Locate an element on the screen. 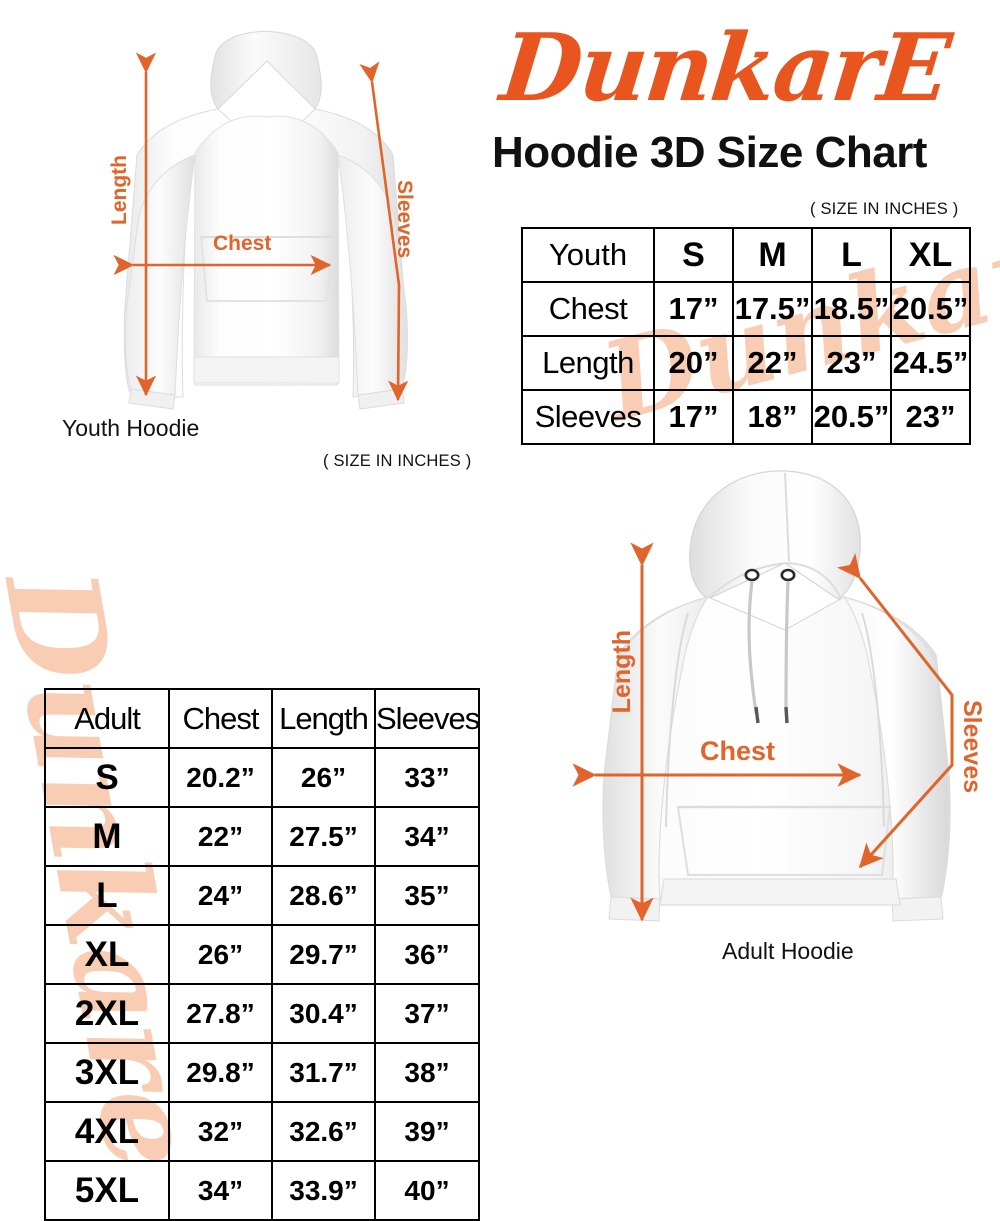  adult-row-label-3xl: 3XL is located at coordinates (107, 1072).